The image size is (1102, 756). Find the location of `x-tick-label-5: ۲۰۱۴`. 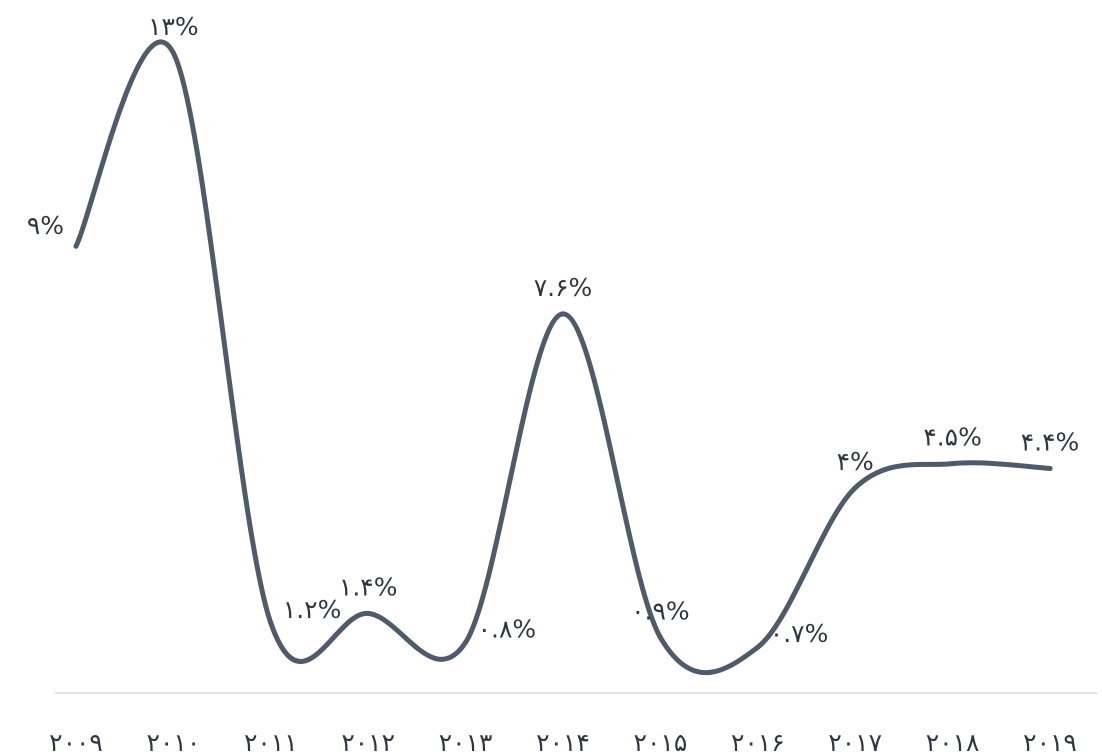

x-tick-label-5: ۲۰۱۴ is located at coordinates (563, 742).